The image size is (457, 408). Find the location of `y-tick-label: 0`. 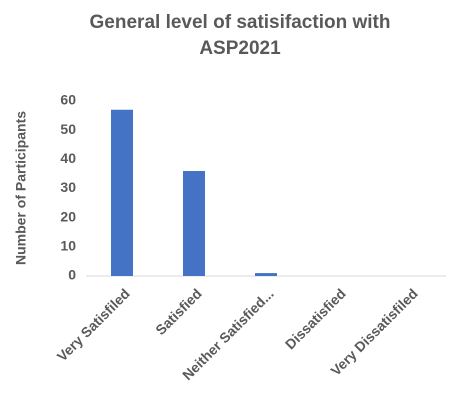

y-tick-label: 0 is located at coordinates (72, 275).